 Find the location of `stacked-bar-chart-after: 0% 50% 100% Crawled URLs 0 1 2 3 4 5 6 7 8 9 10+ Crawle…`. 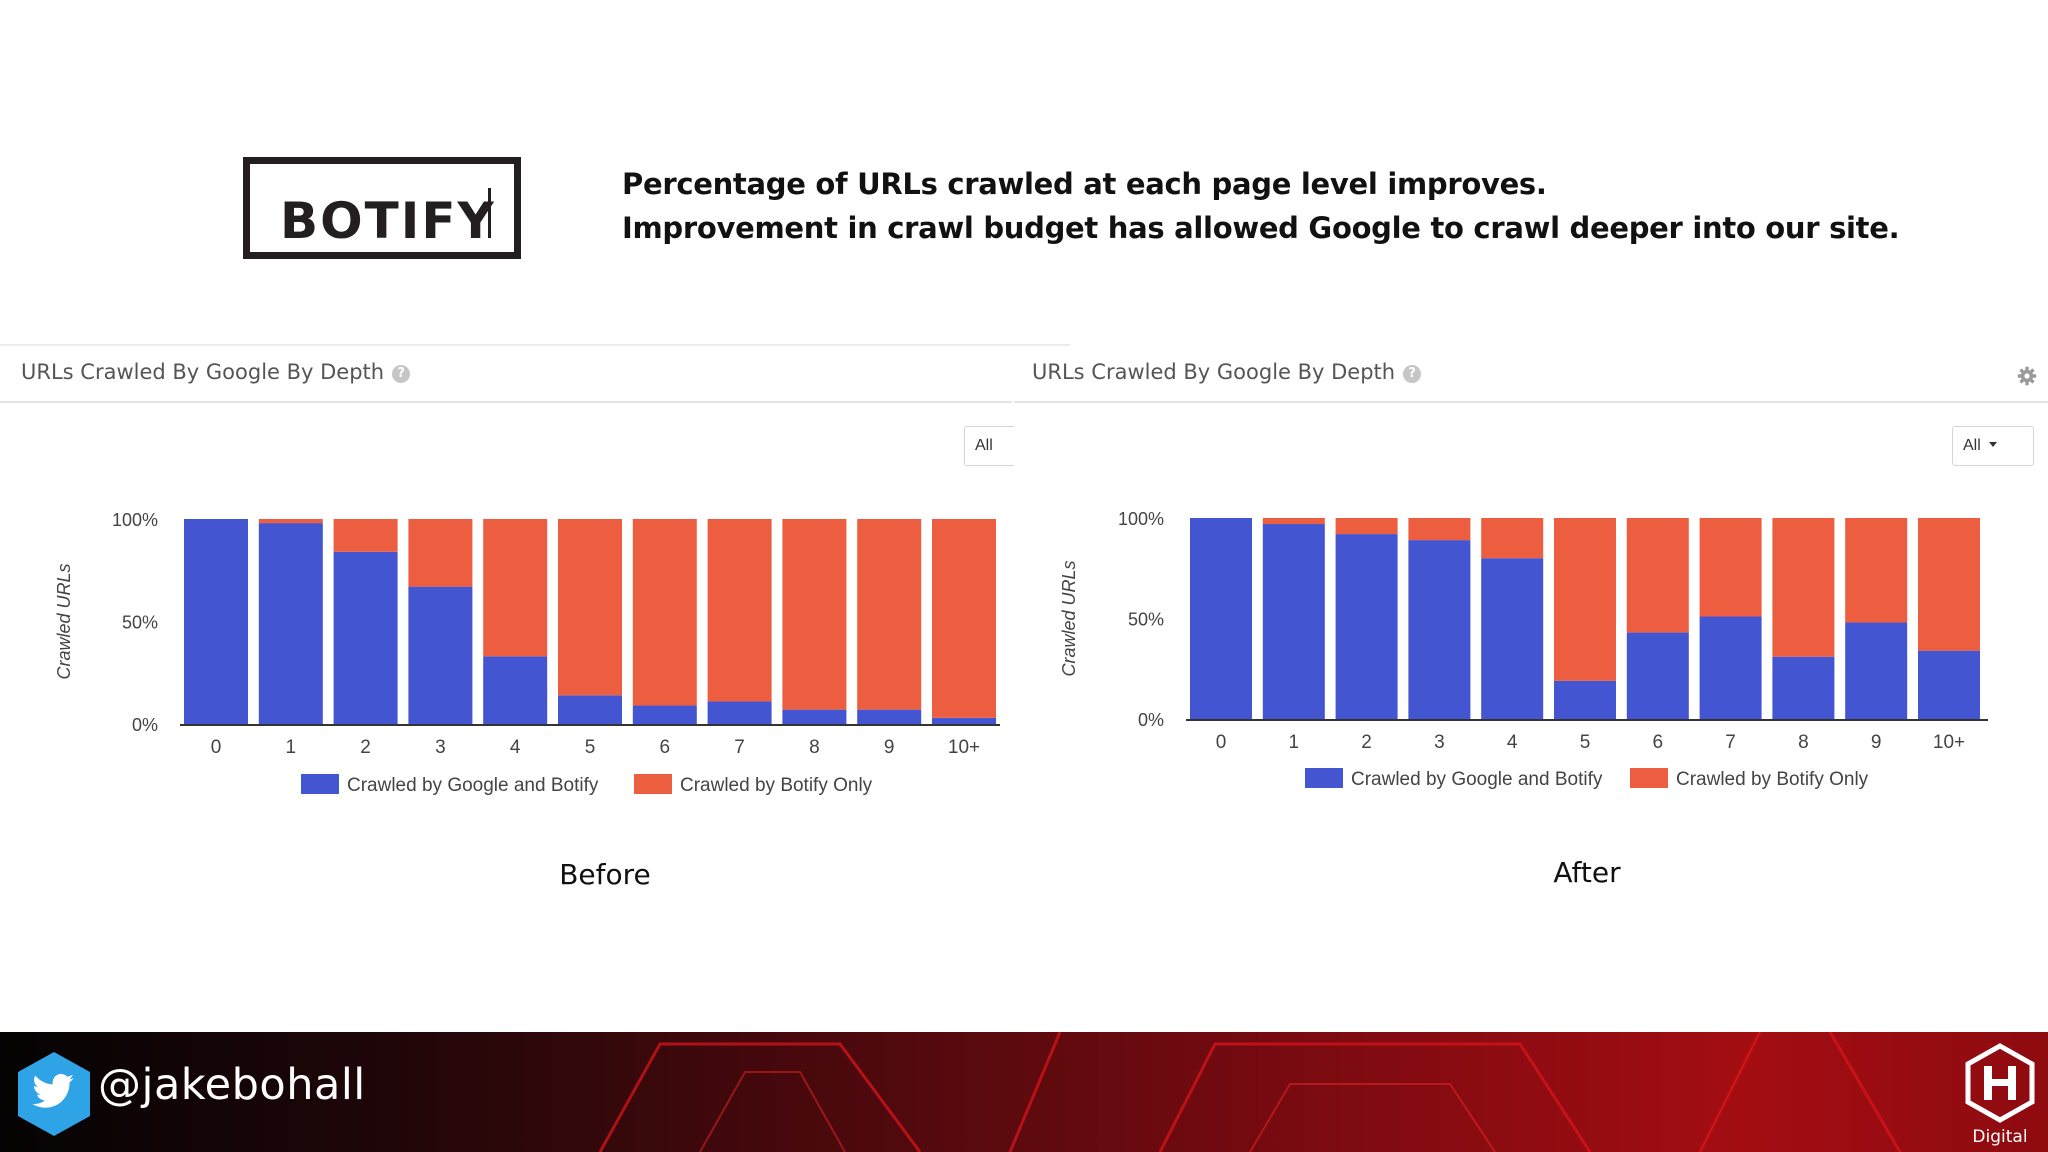

stacked-bar-chart-after: 0% 50% 100% Crawled URLs 0 1 2 3 4 5 6 7 8 9 10+ Crawle… is located at coordinates (1523, 649).